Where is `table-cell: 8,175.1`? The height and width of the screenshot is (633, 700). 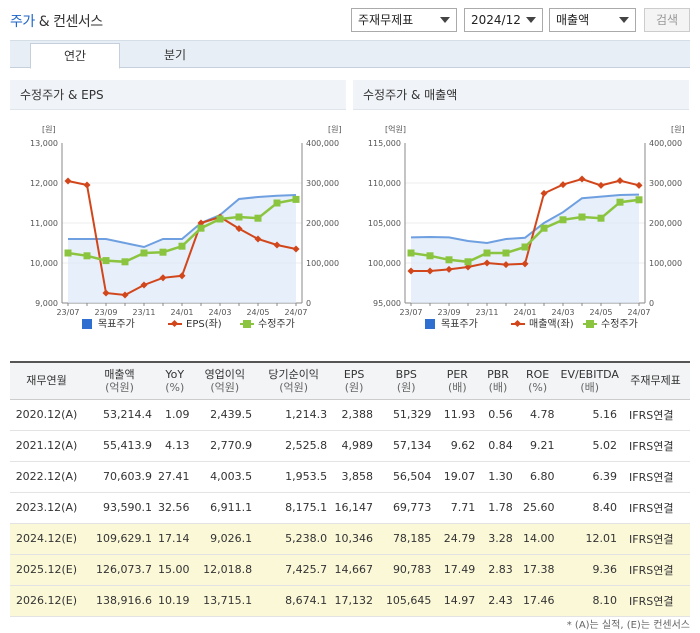
table-cell: 8,175.1 is located at coordinates (294, 508).